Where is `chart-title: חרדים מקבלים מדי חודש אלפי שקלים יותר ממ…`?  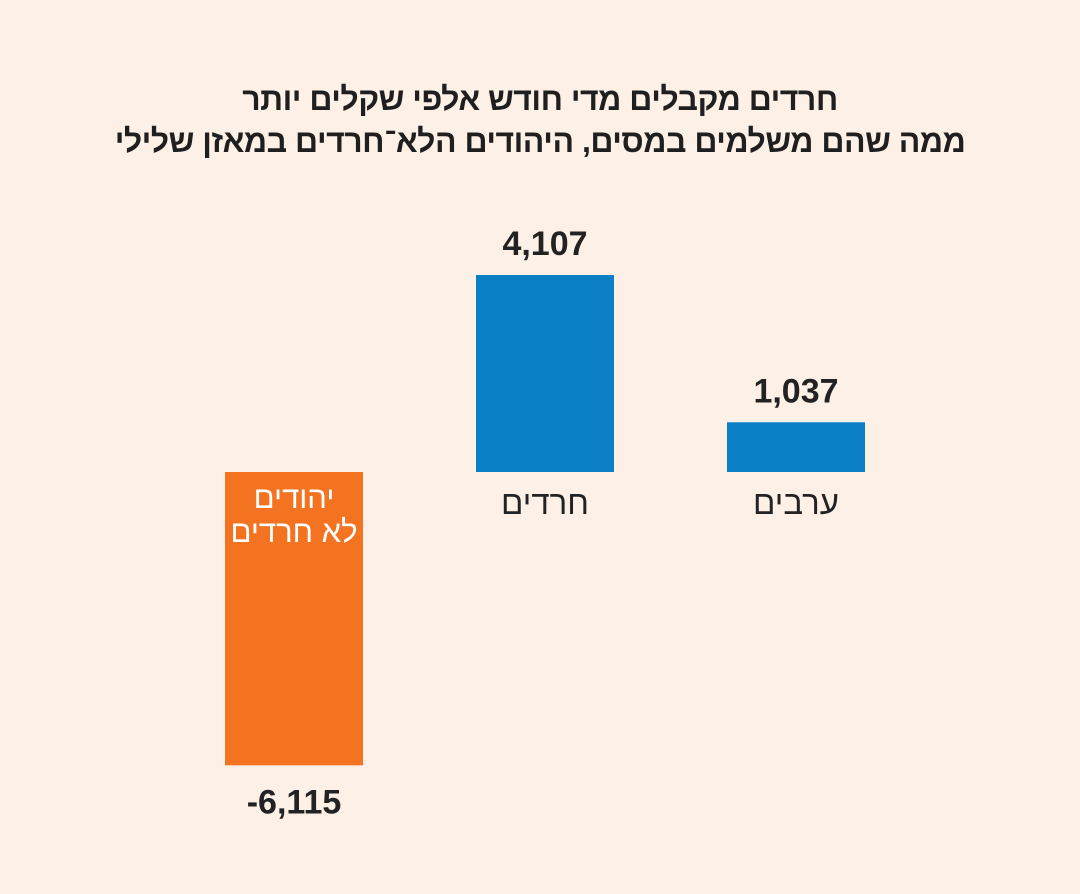
chart-title: חרדים מקבלים מדי חודש אלפי שקלים יותר ממ… is located at coordinates (540, 120).